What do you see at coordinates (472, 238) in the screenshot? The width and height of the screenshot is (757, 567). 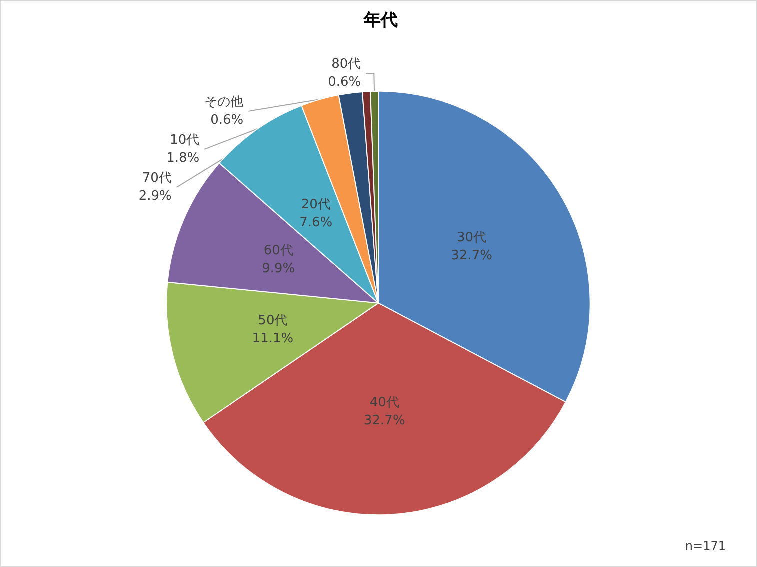 I see `slice-label: 30代` at bounding box center [472, 238].